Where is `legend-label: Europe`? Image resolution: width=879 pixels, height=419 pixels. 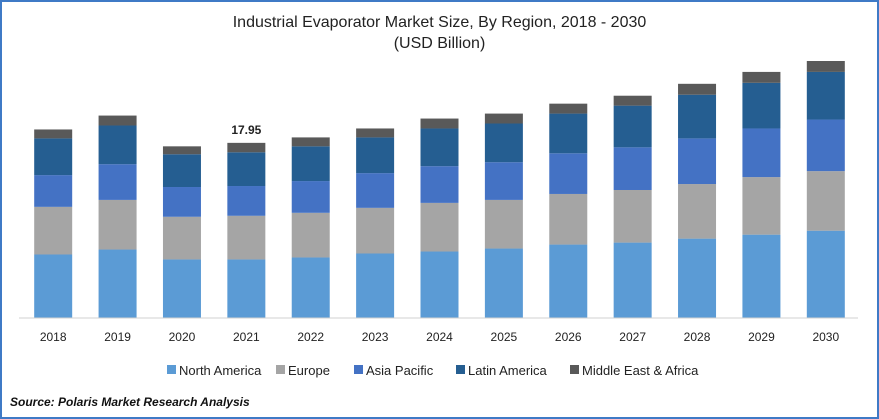
legend-label: Europe is located at coordinates (309, 370).